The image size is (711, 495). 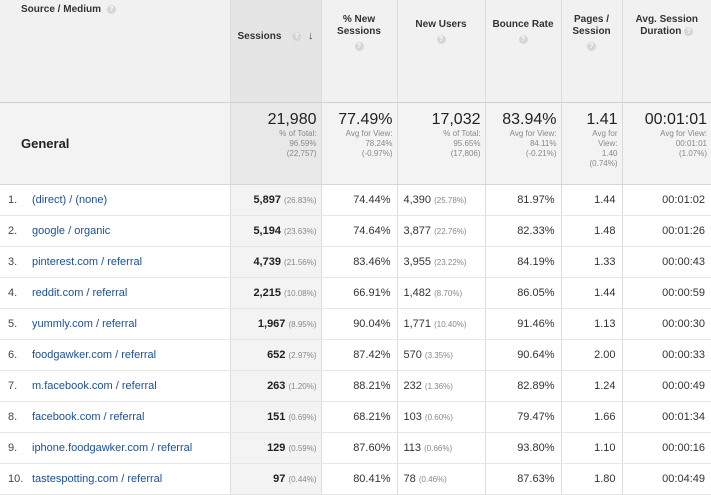 I want to click on new-users-percent: (22.76%), so click(x=450, y=231).